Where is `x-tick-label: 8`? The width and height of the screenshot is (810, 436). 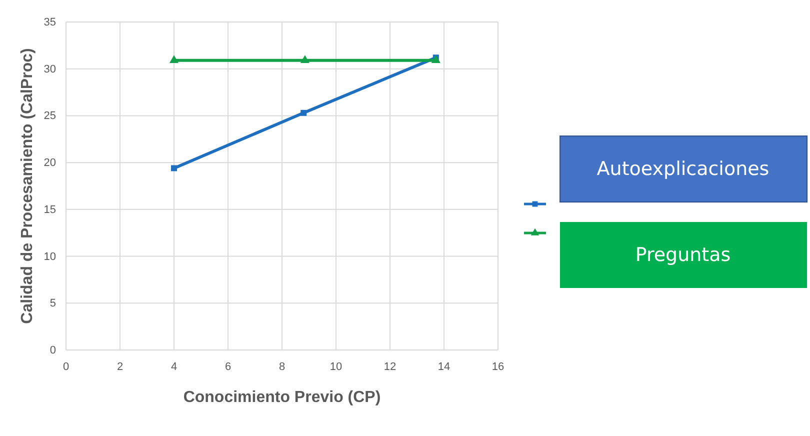 x-tick-label: 8 is located at coordinates (282, 366).